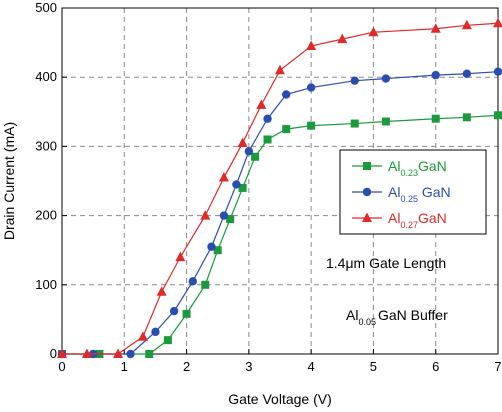  I want to click on buffer-annotation-sub: 0.05, so click(367, 322).